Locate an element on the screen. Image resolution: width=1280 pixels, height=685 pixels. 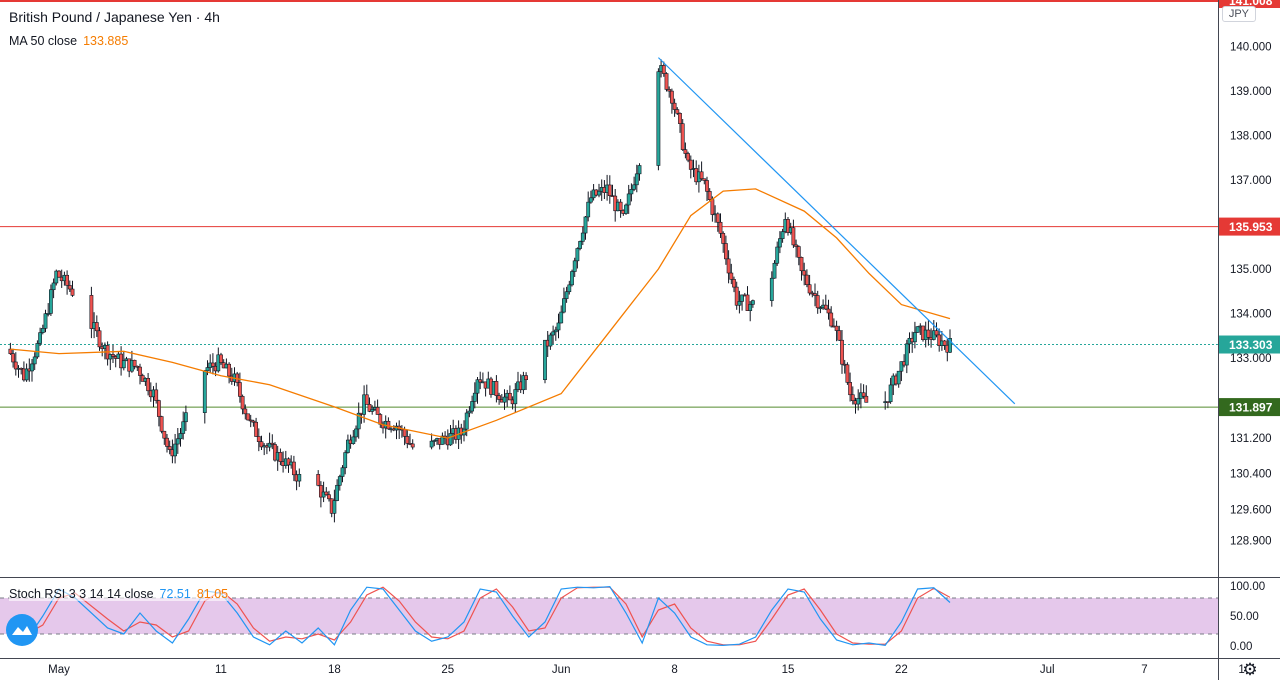
support-price-badge: 131.897 is located at coordinates (1251, 408).